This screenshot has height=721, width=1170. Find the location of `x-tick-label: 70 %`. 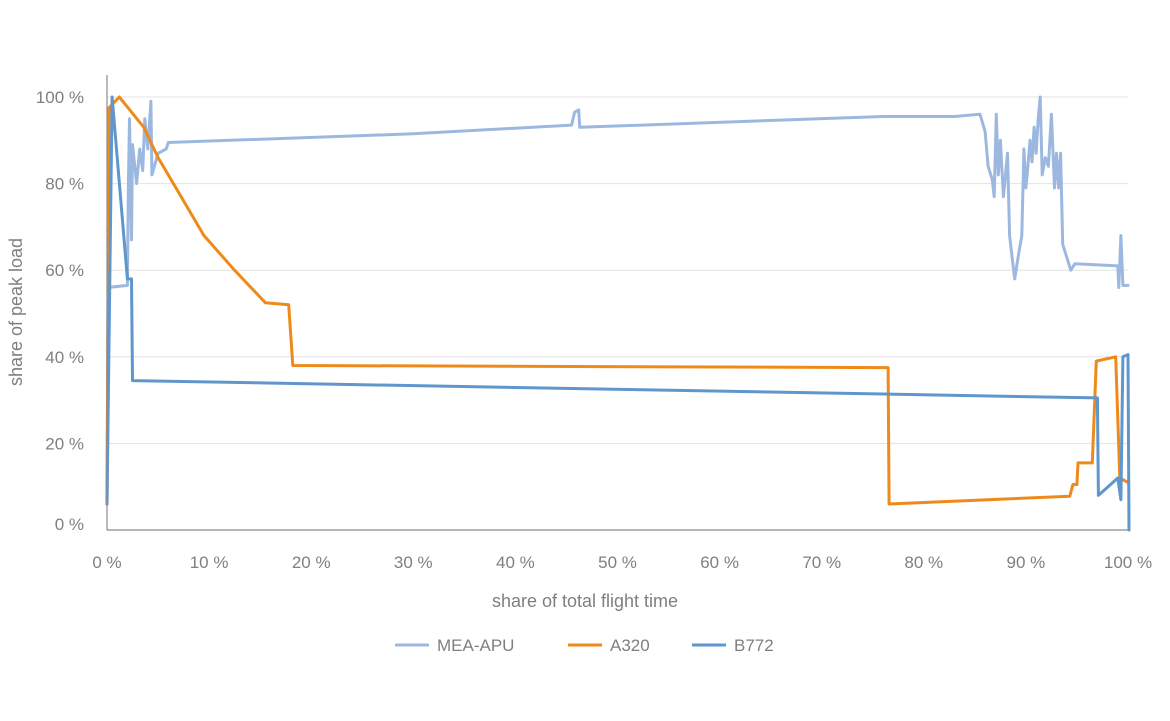

x-tick-label: 70 % is located at coordinates (821, 562).